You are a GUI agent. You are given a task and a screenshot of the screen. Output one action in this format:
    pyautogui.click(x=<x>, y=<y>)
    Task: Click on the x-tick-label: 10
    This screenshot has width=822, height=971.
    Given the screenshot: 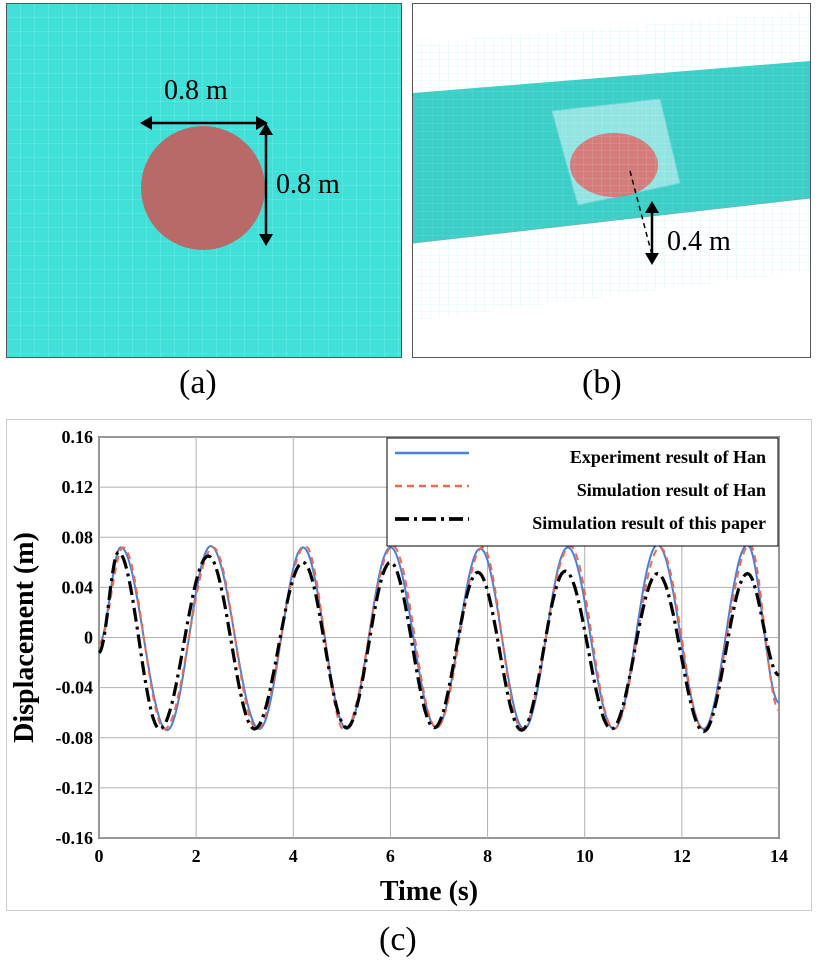 What is the action you would take?
    pyautogui.click(x=585, y=856)
    